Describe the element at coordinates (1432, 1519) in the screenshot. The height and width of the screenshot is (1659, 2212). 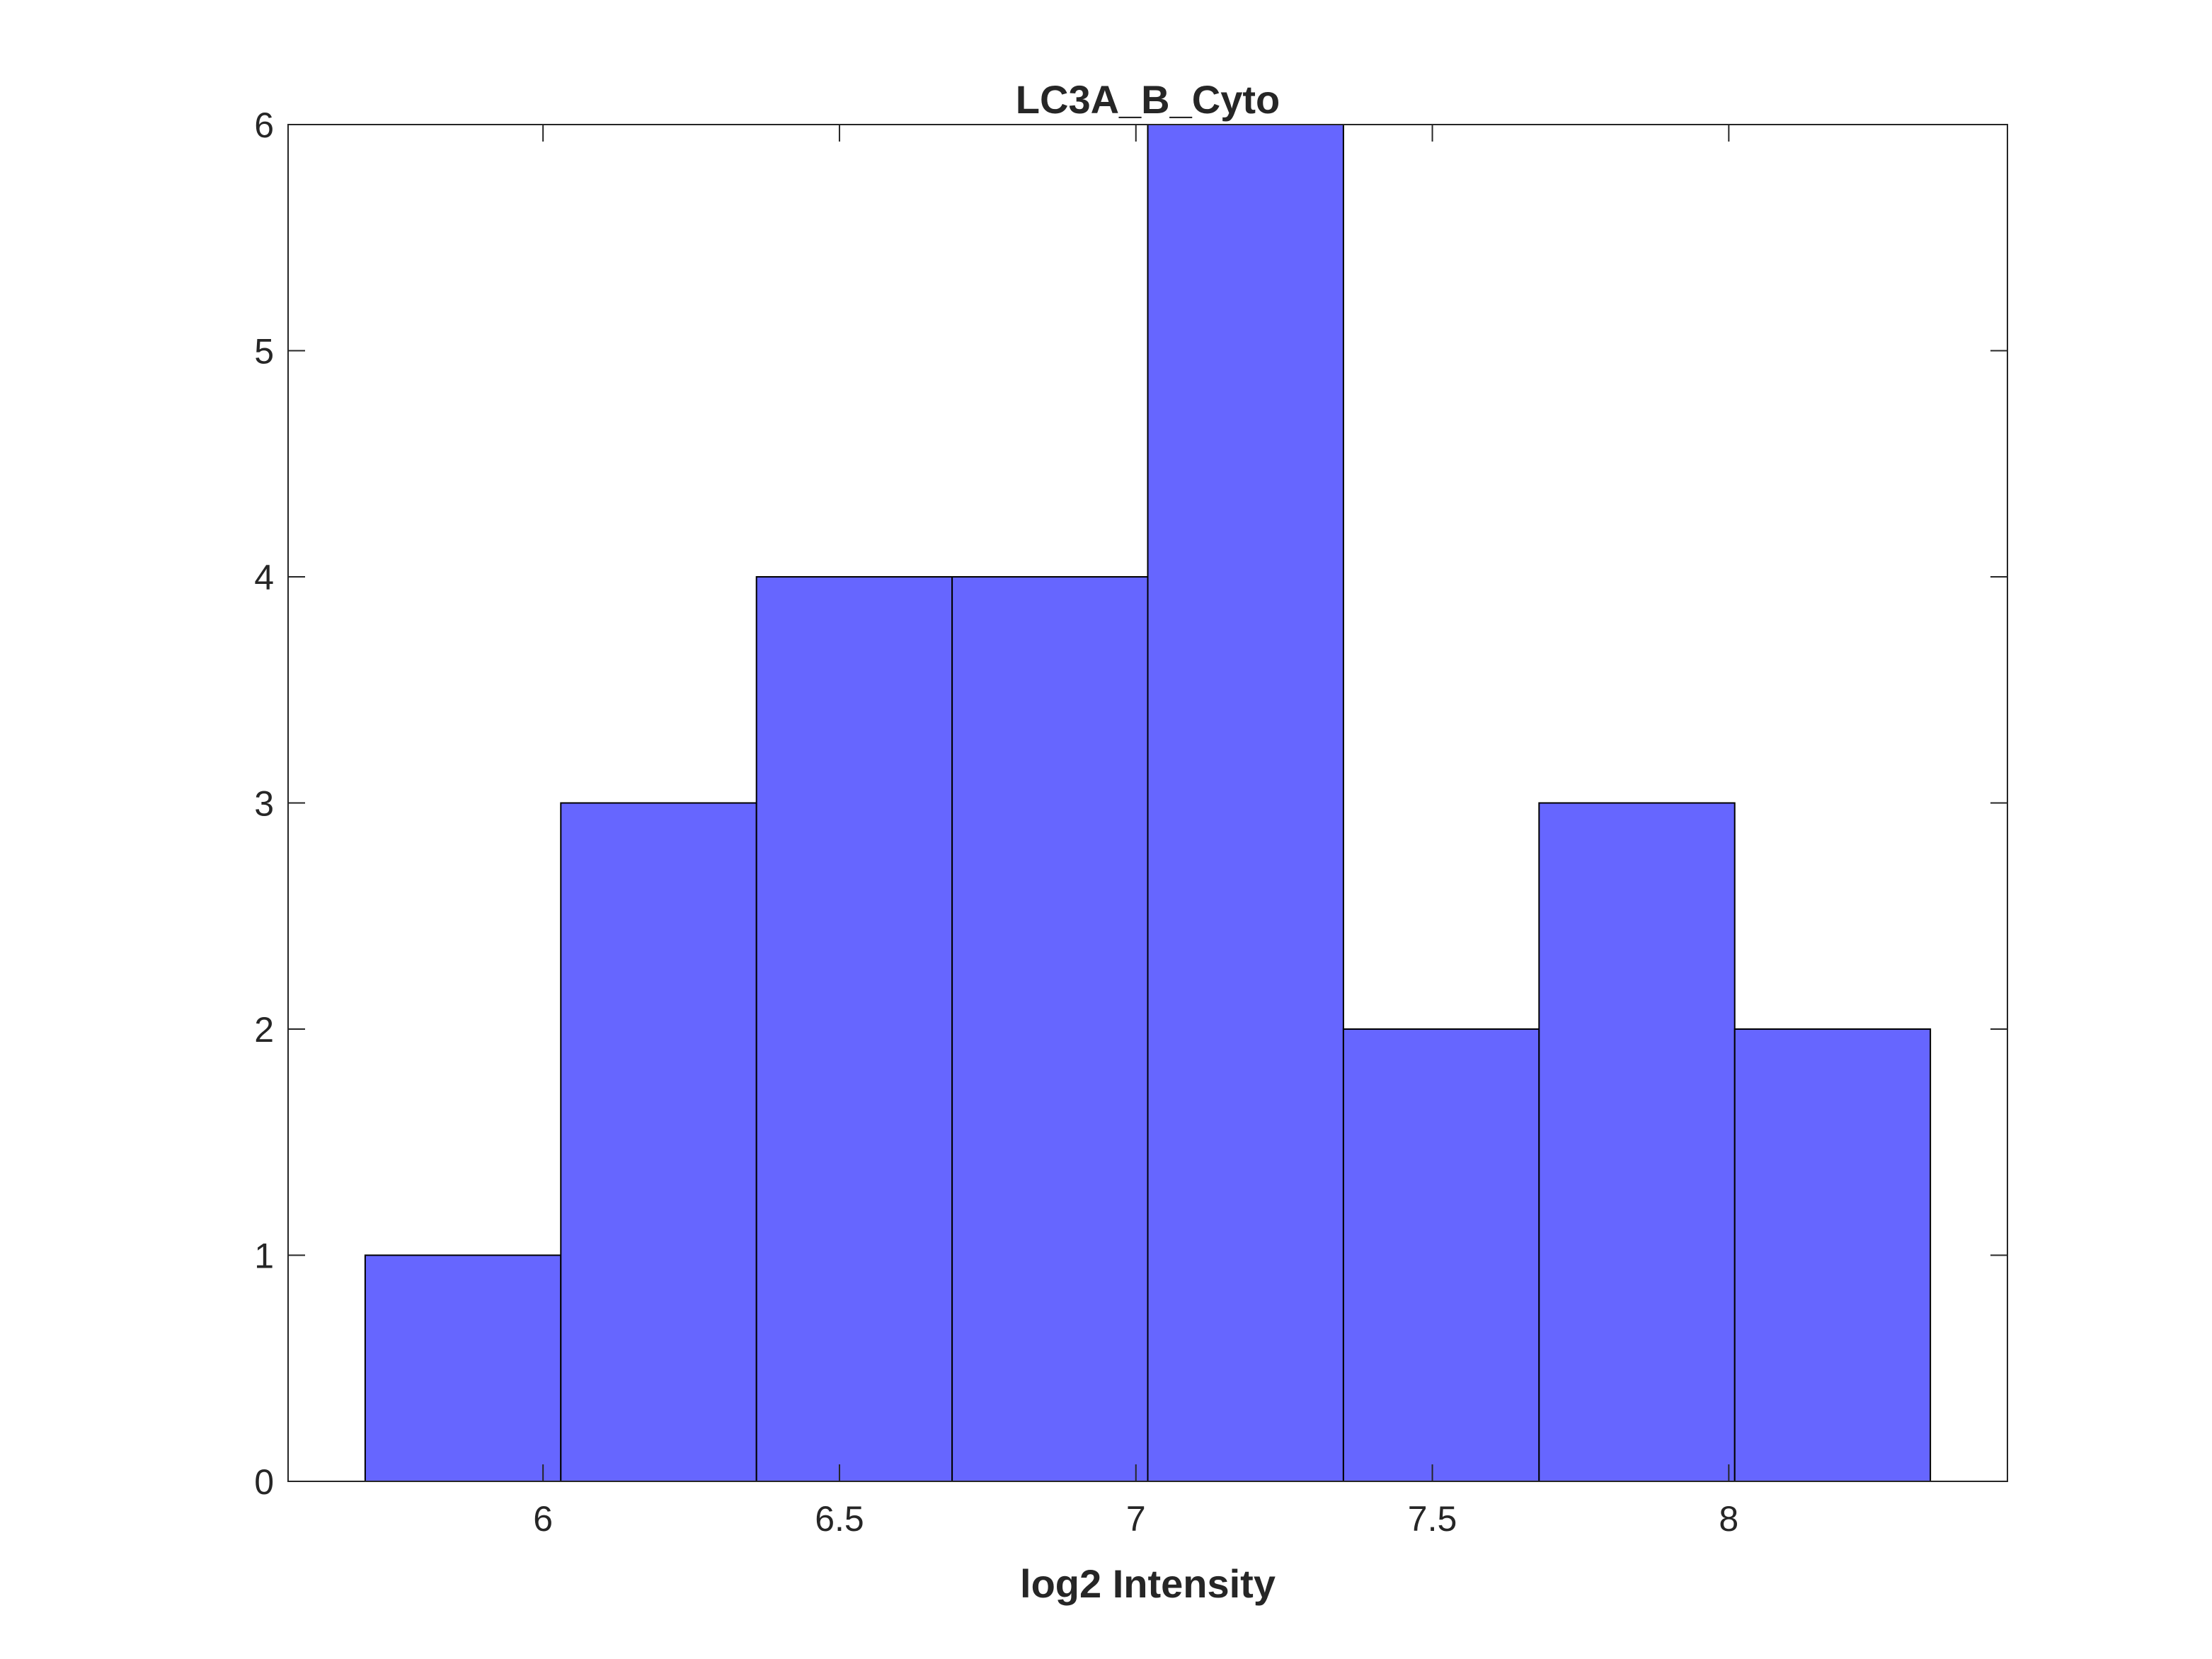
I see `x-tick-label: 7.5` at that location.